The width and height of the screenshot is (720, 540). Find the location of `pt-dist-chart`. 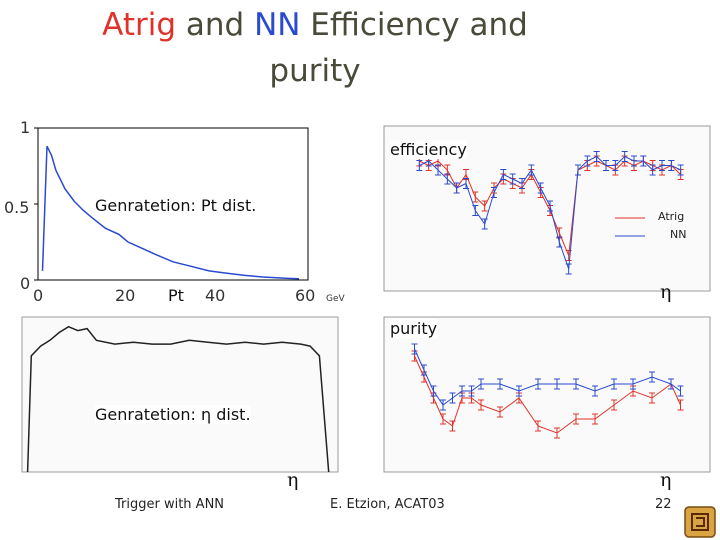

pt-dist-chart is located at coordinates (171, 204).